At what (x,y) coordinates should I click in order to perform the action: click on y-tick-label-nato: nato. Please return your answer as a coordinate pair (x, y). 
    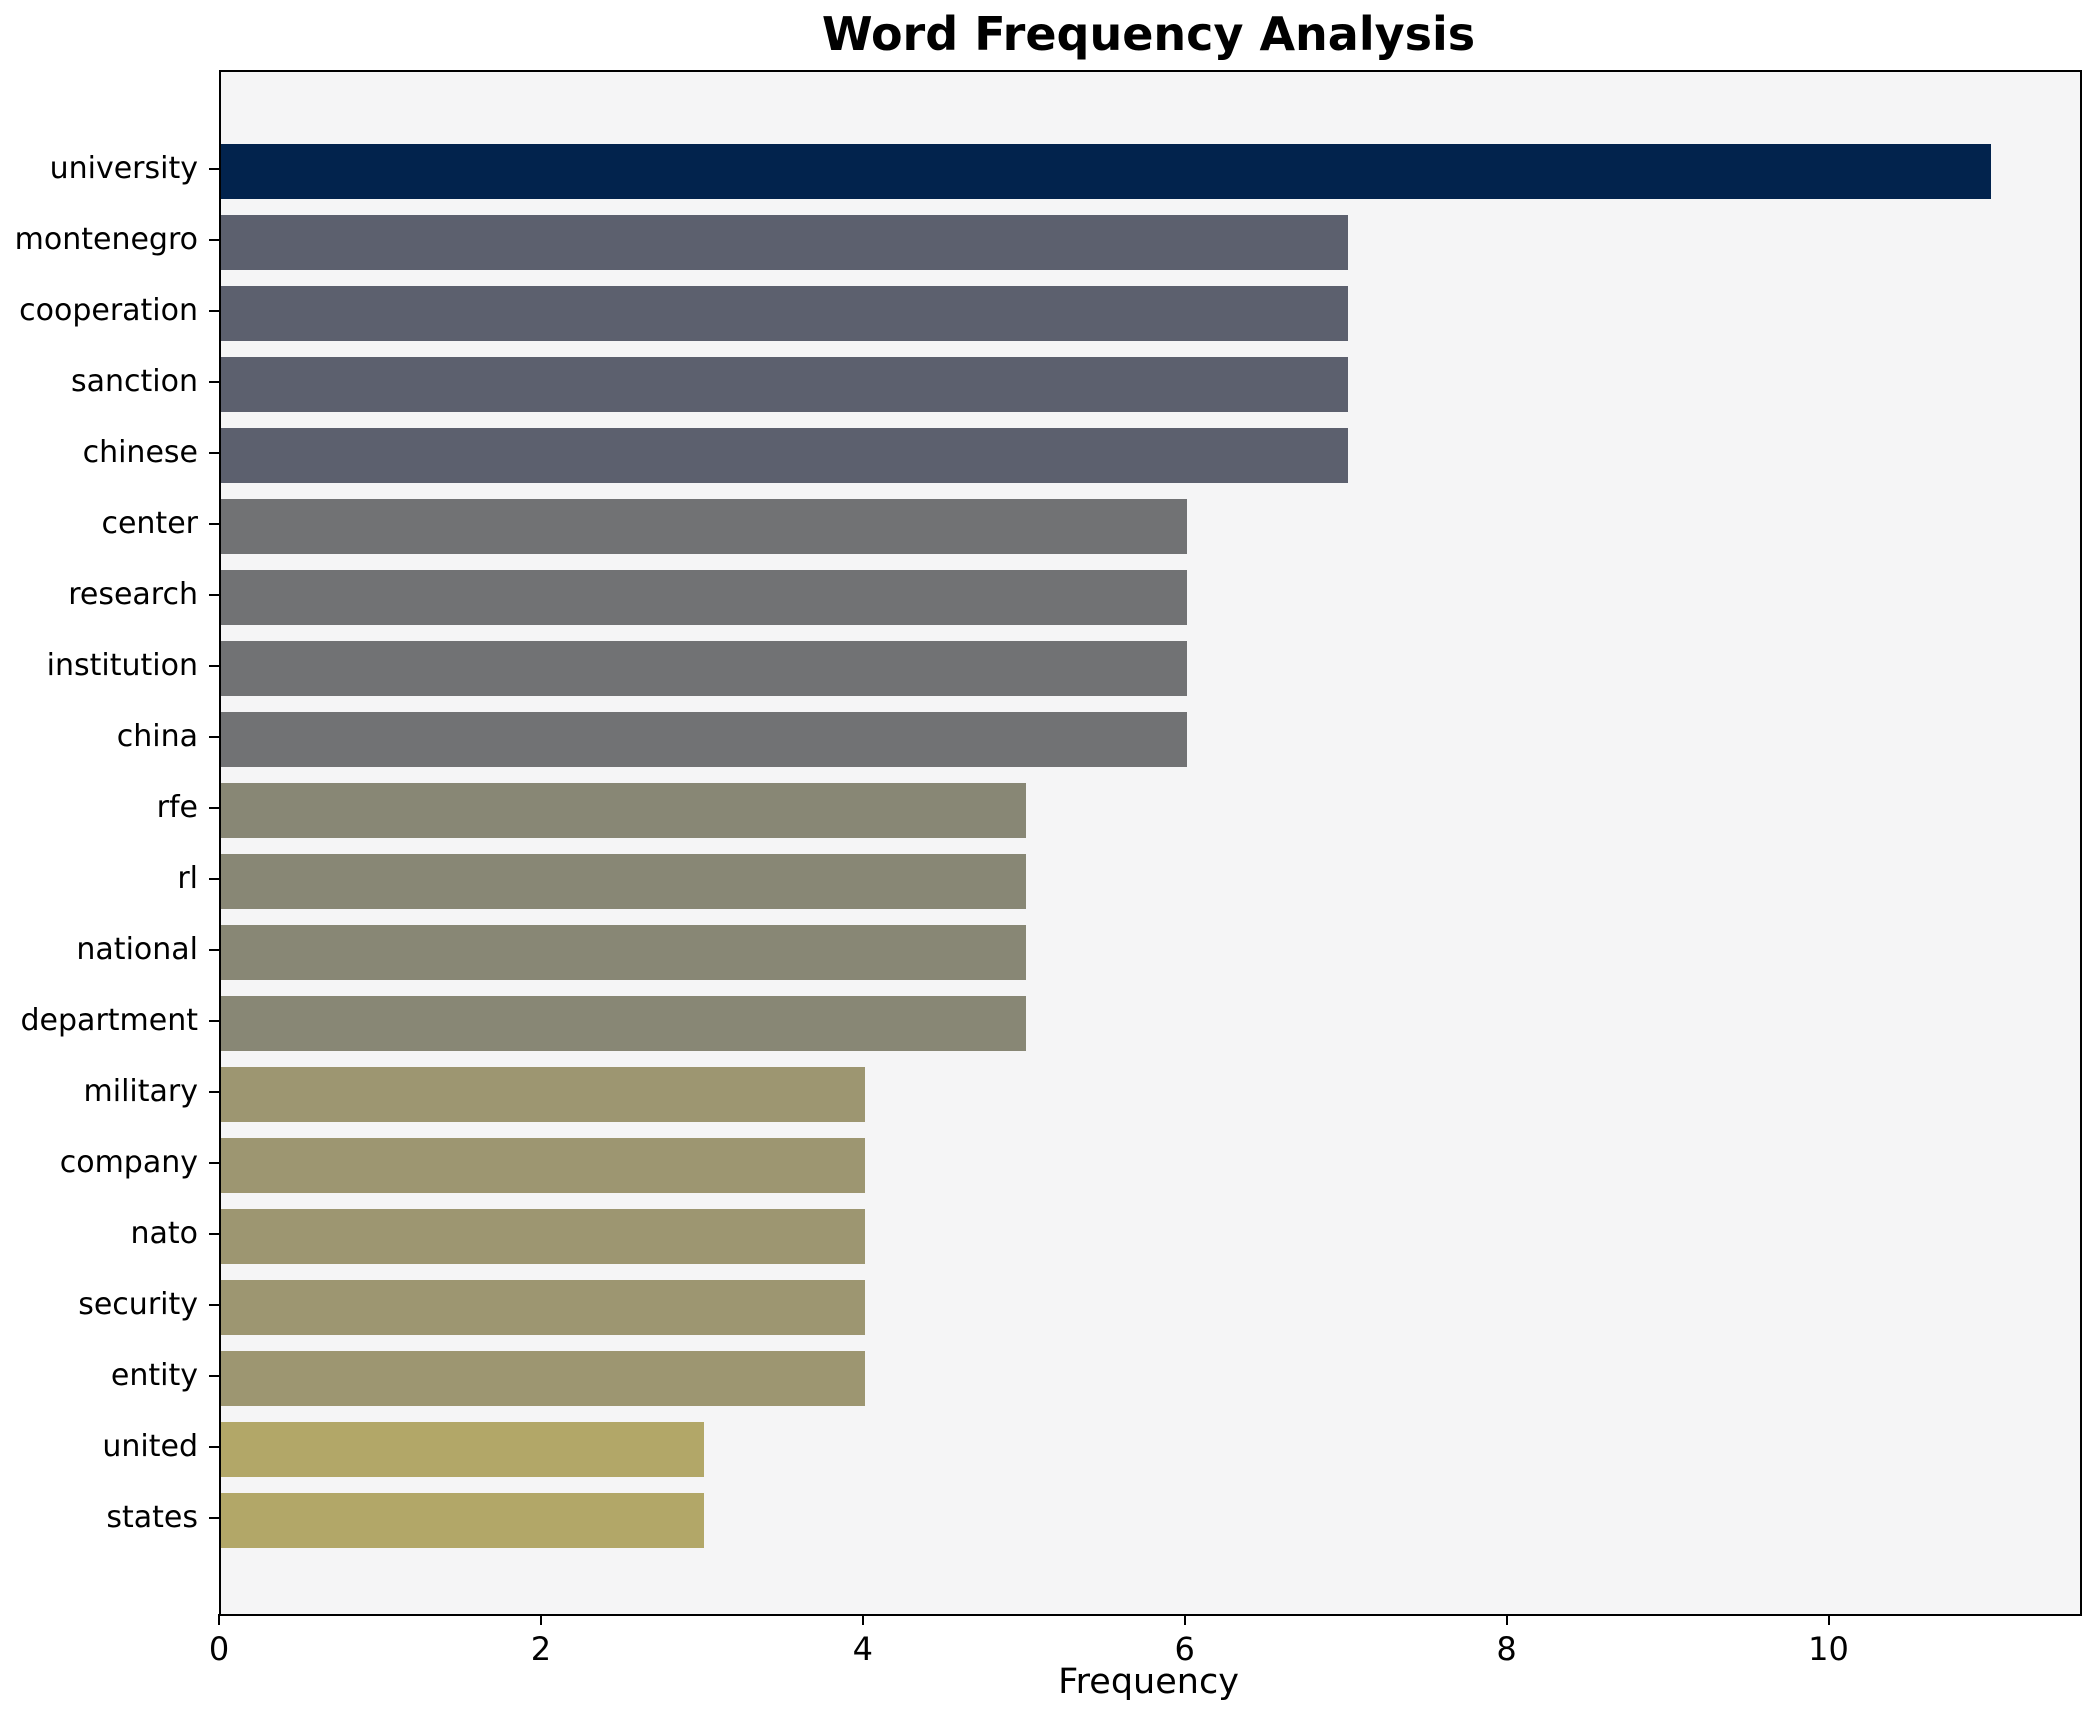
    Looking at the image, I should click on (164, 1233).